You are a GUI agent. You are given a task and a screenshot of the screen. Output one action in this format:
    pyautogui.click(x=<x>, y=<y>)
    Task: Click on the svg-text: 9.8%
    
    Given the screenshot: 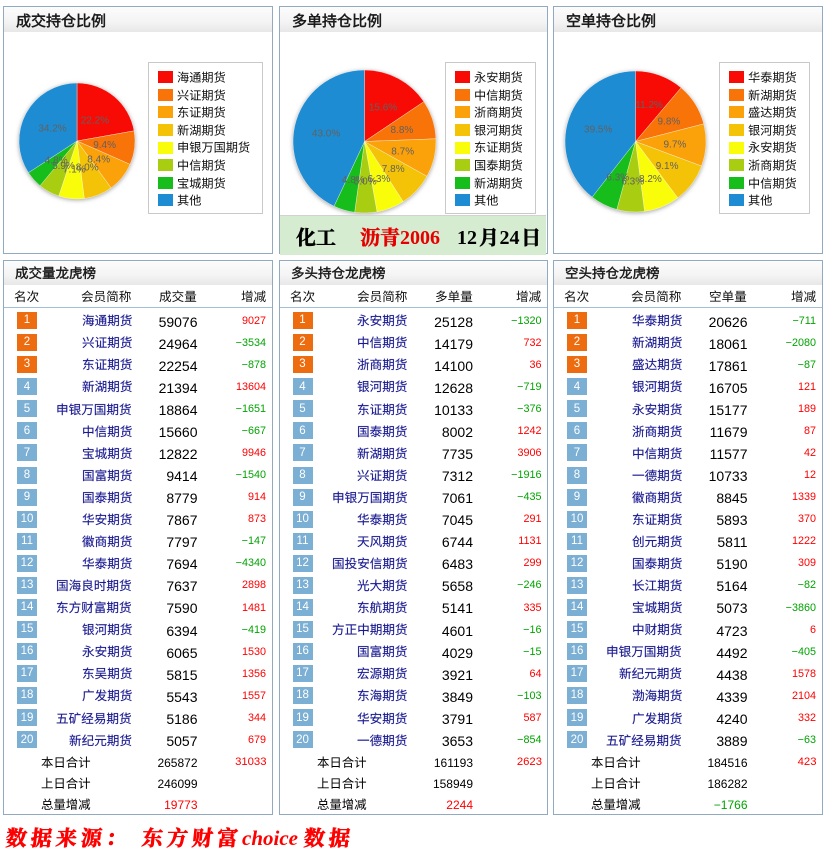 What is the action you would take?
    pyautogui.click(x=669, y=121)
    